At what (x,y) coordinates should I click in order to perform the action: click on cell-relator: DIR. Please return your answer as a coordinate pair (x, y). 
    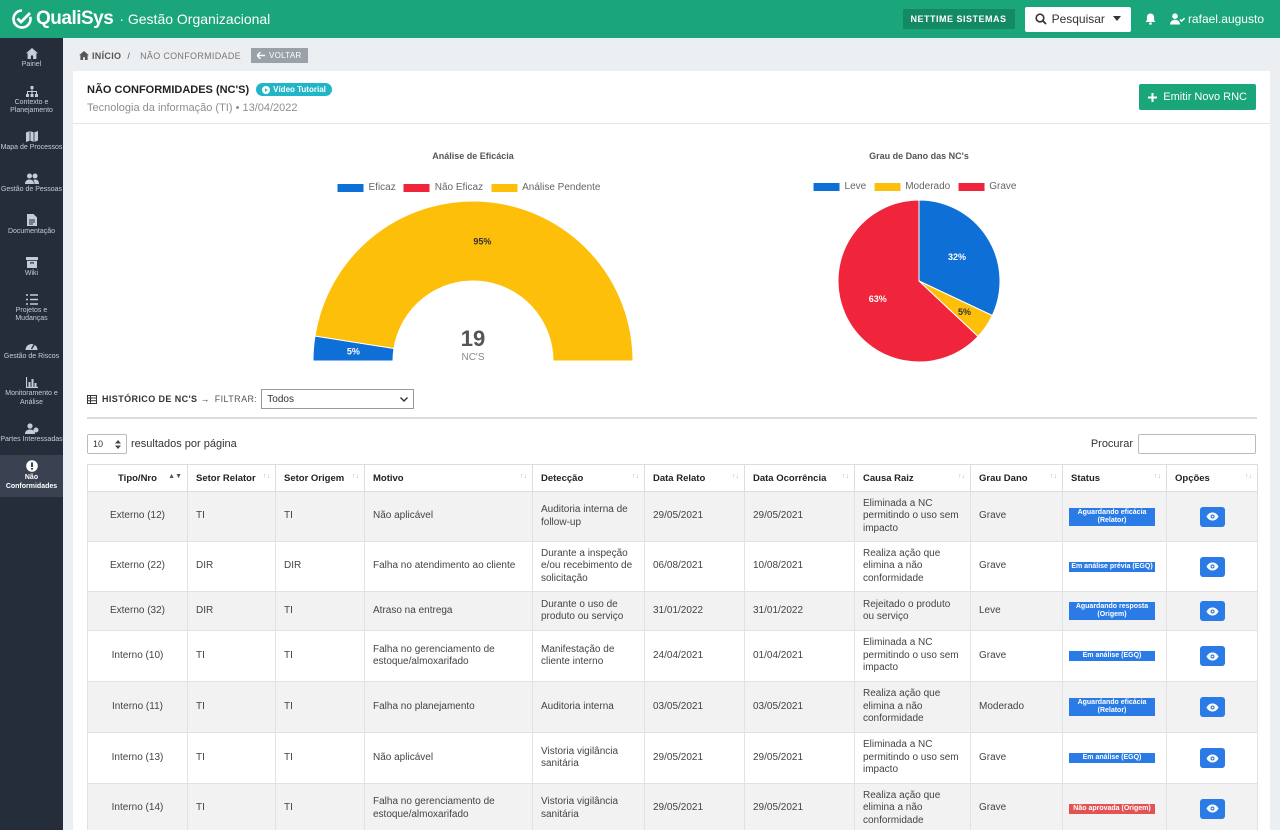
    Looking at the image, I should click on (231, 611).